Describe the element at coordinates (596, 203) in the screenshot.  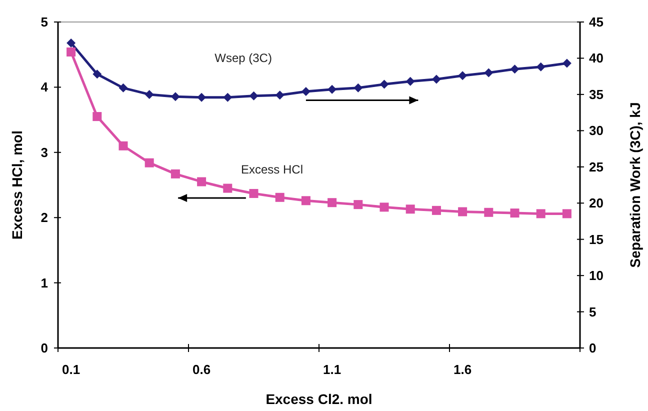
I see `y2-tick-label: 20` at that location.